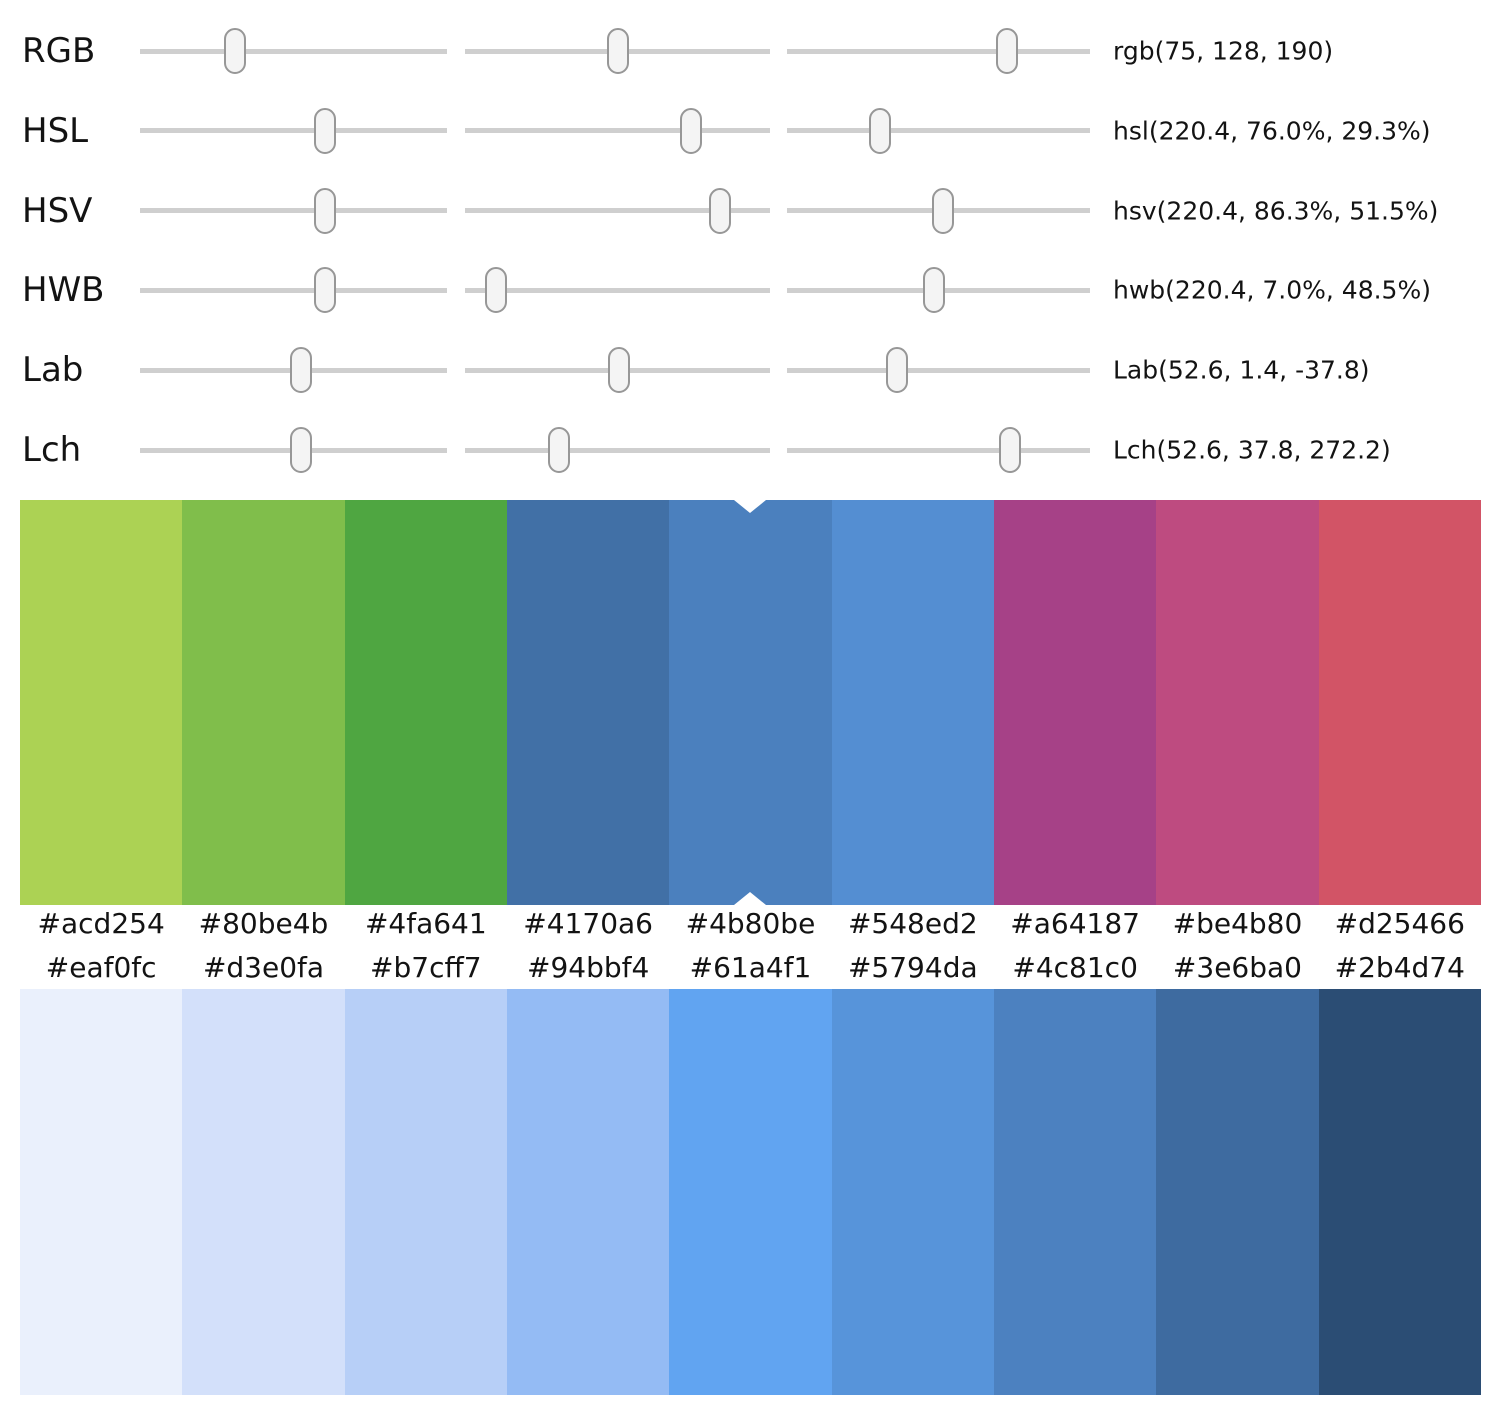  What do you see at coordinates (55, 130) in the screenshot?
I see `colorspace-label: HSL` at bounding box center [55, 130].